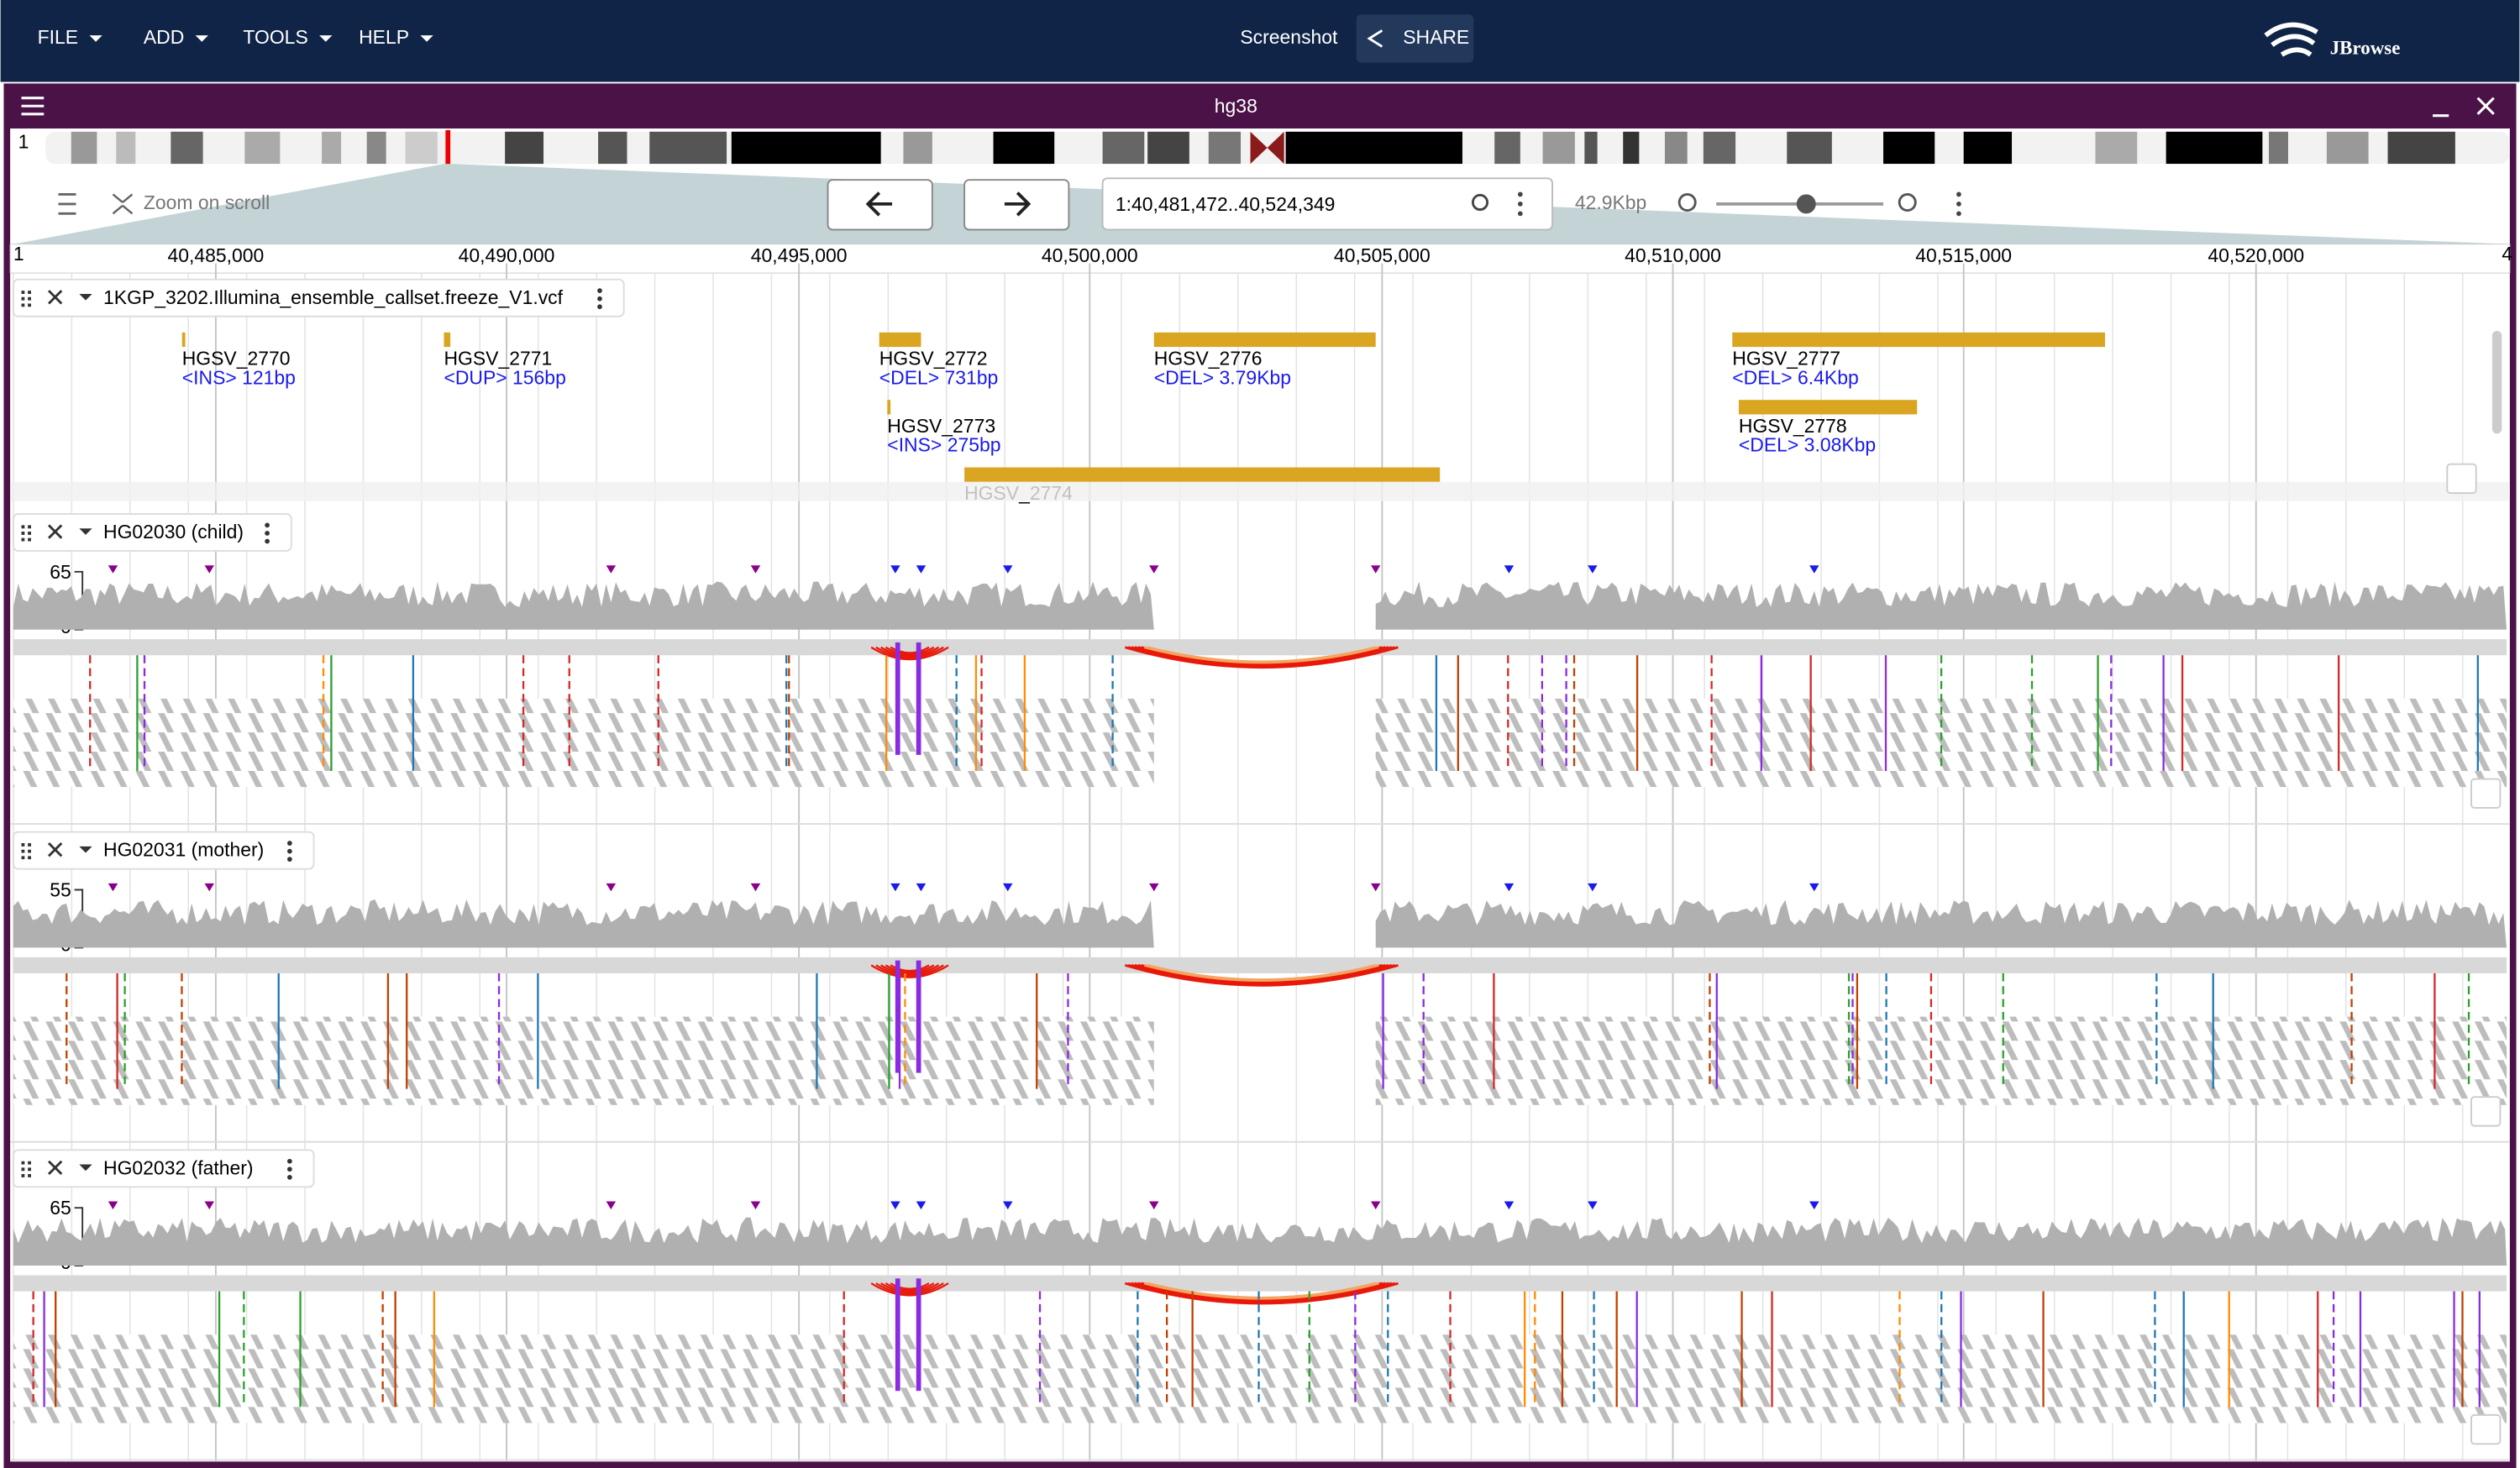  I want to click on track-name: HG02030 (child), so click(173, 532).